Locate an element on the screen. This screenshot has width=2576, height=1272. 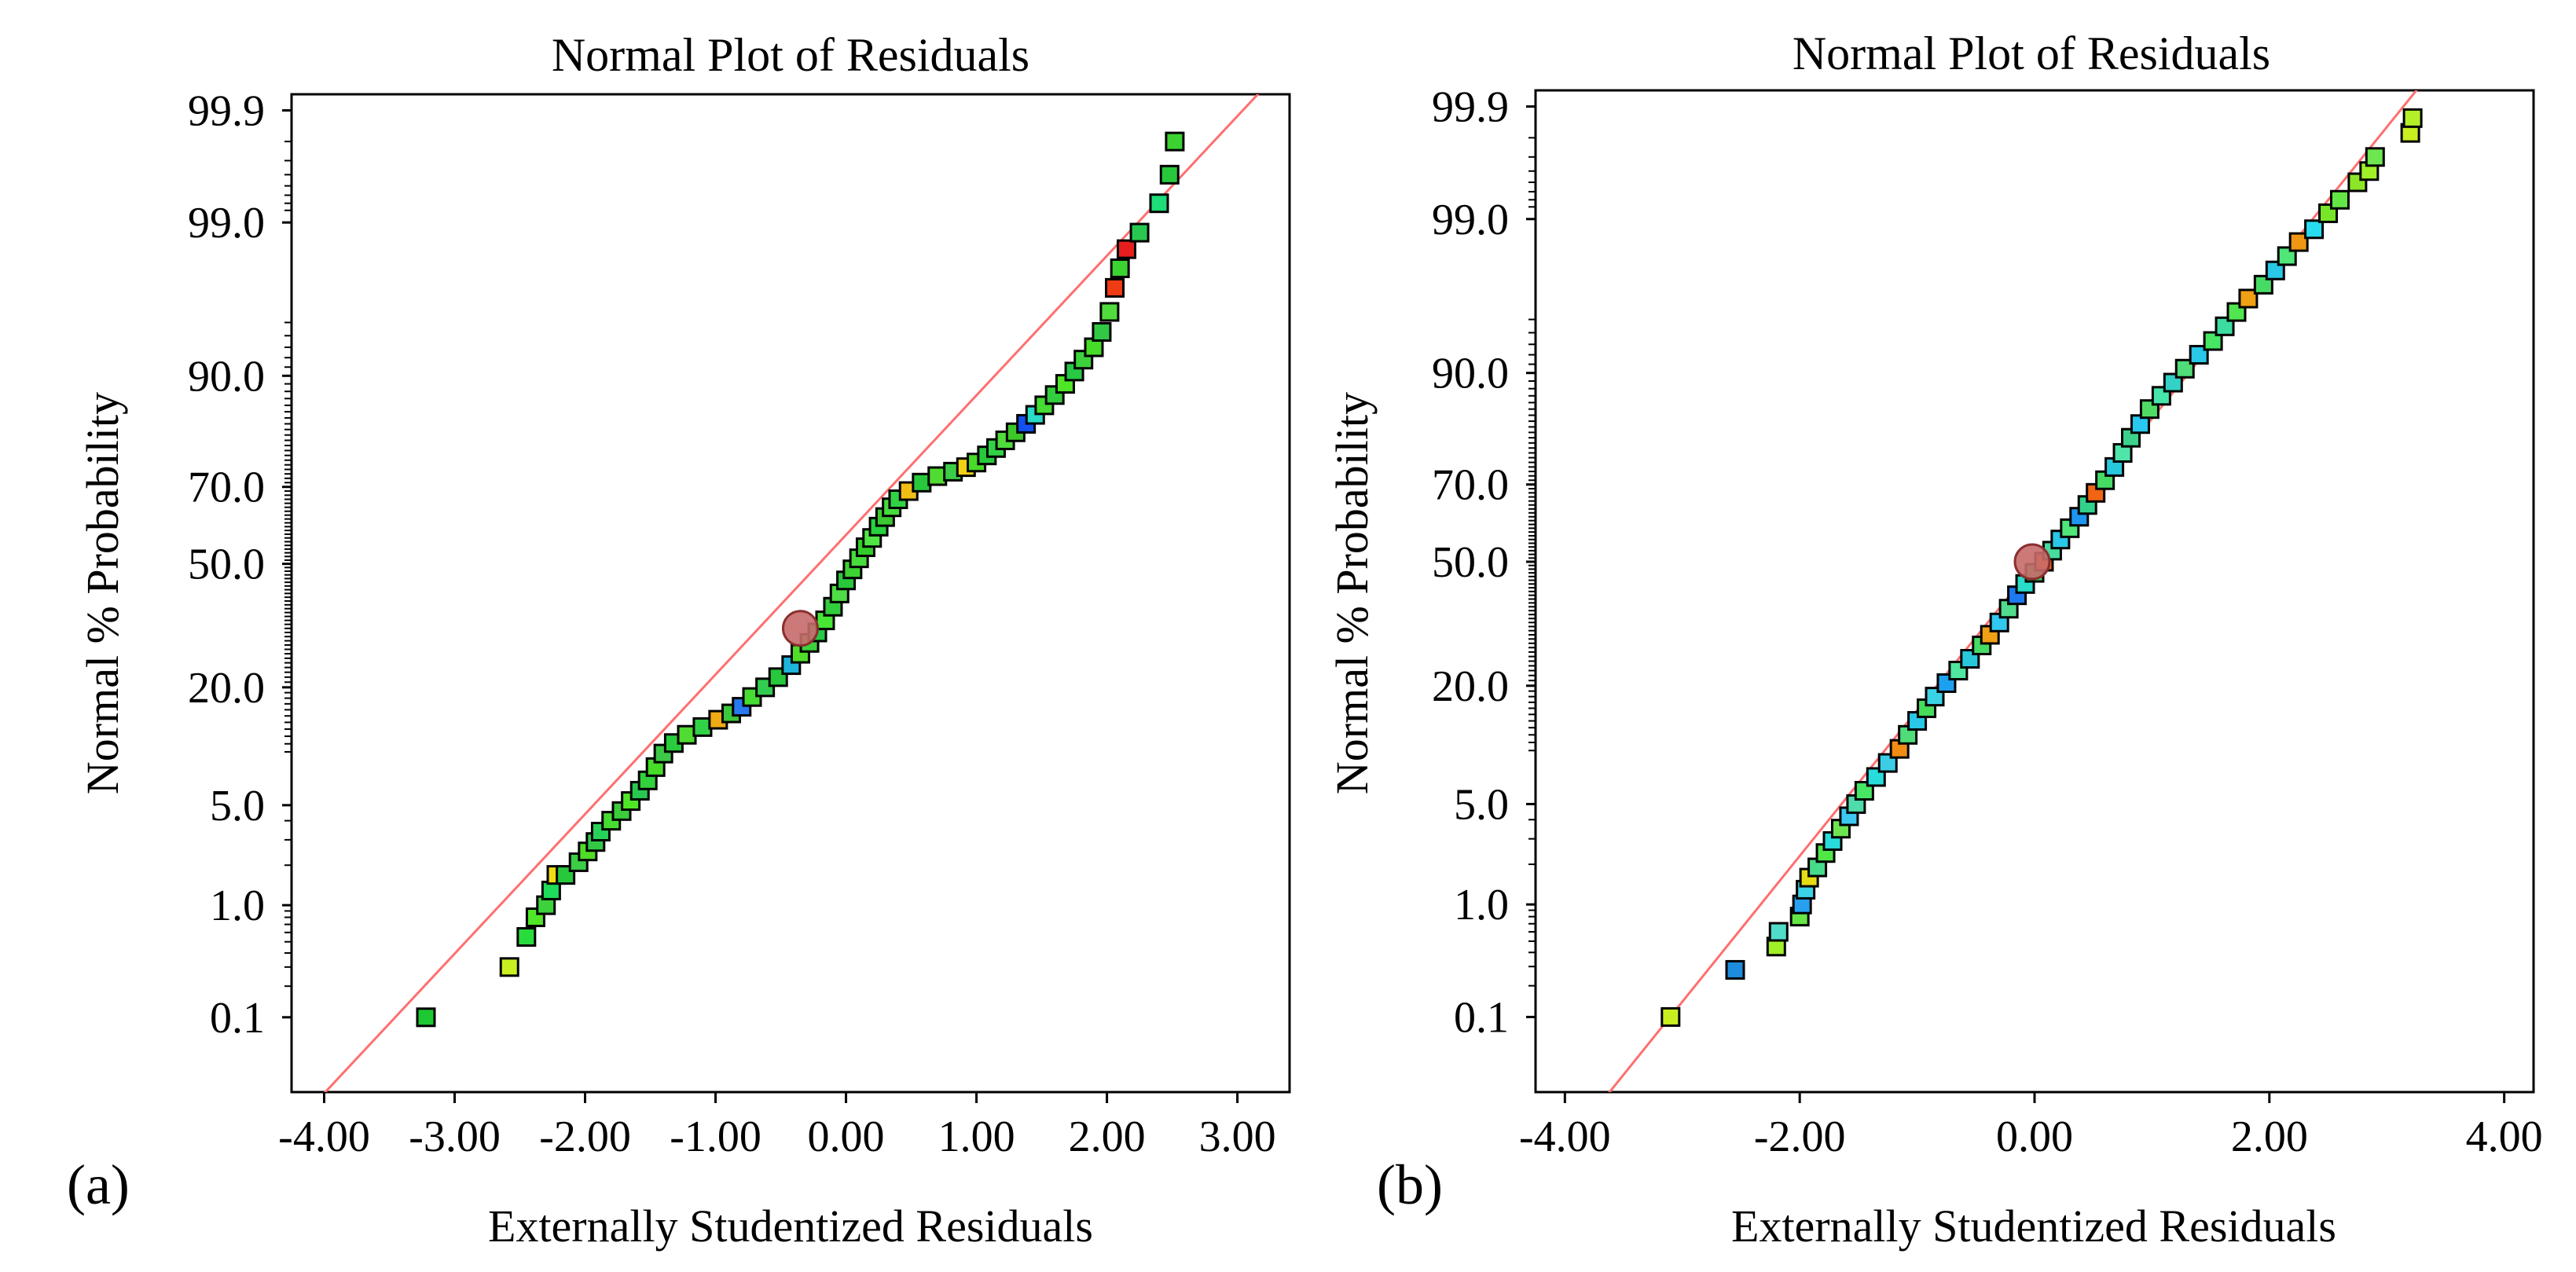
x-tick-label: -3.00 is located at coordinates (455, 1137).